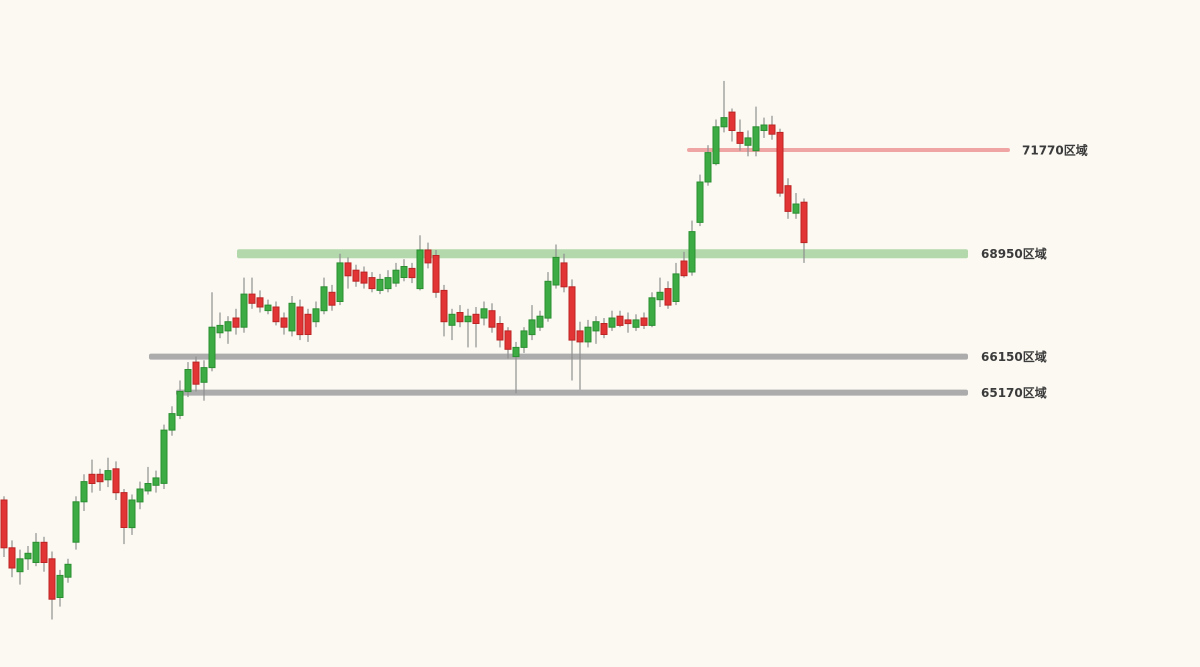 This screenshot has width=1200, height=667. Describe the element at coordinates (1014, 356) in the screenshot. I see `zone-label-66150: 66150区域` at that location.